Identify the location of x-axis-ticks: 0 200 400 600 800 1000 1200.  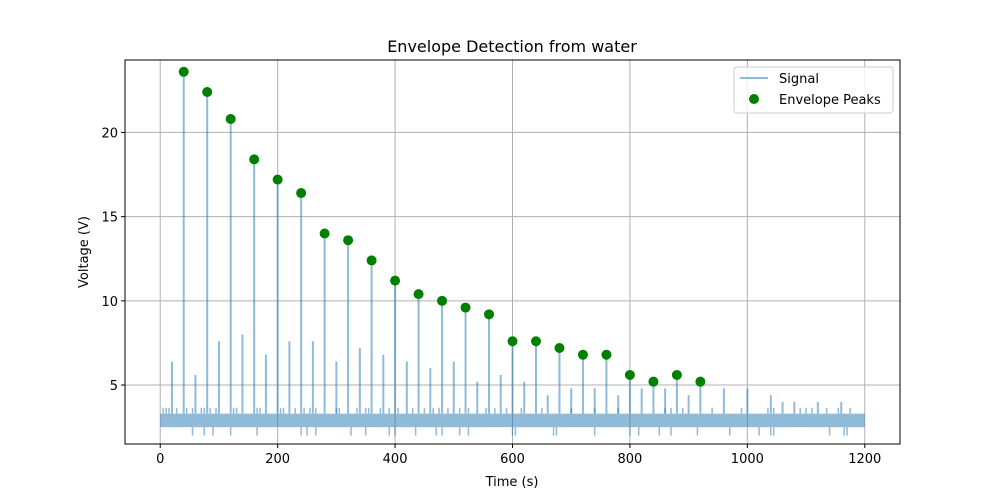
(518, 455).